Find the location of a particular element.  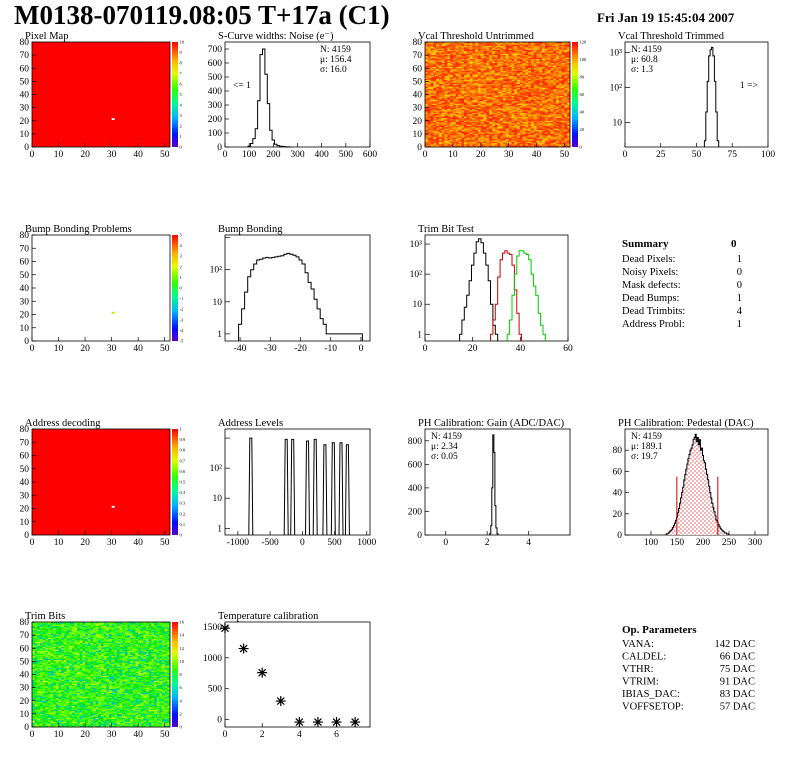

histogram-line is located at coordinates (711, 96).